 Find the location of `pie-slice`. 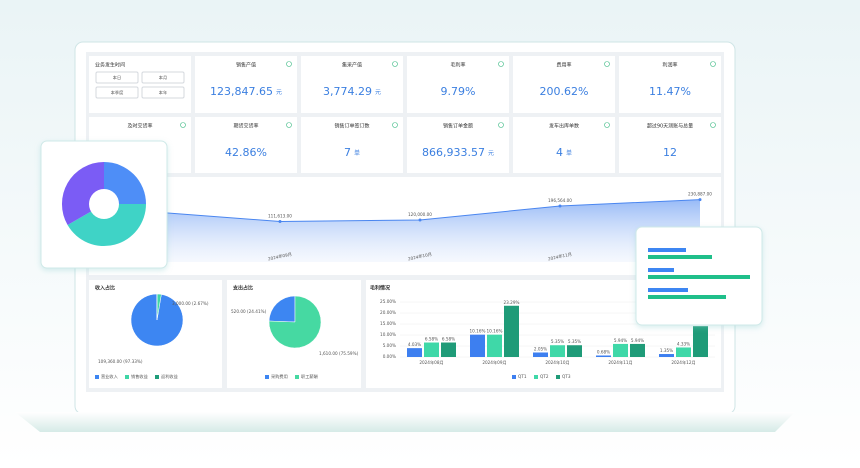

pie-slice is located at coordinates (295, 322).